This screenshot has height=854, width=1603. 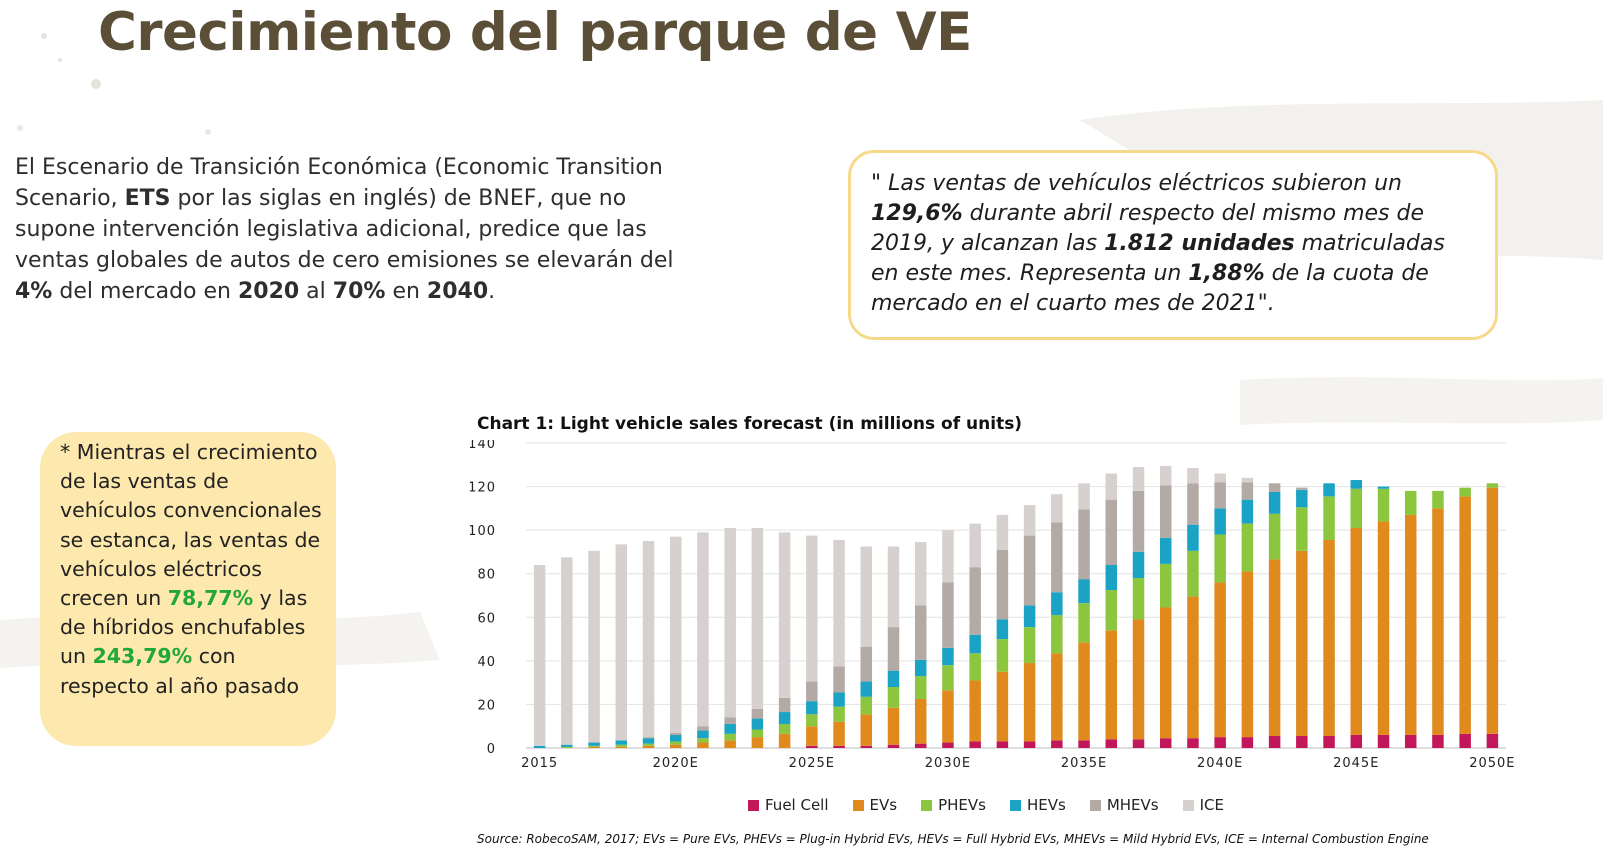 I want to click on y-tick-label: 80, so click(x=486, y=575).